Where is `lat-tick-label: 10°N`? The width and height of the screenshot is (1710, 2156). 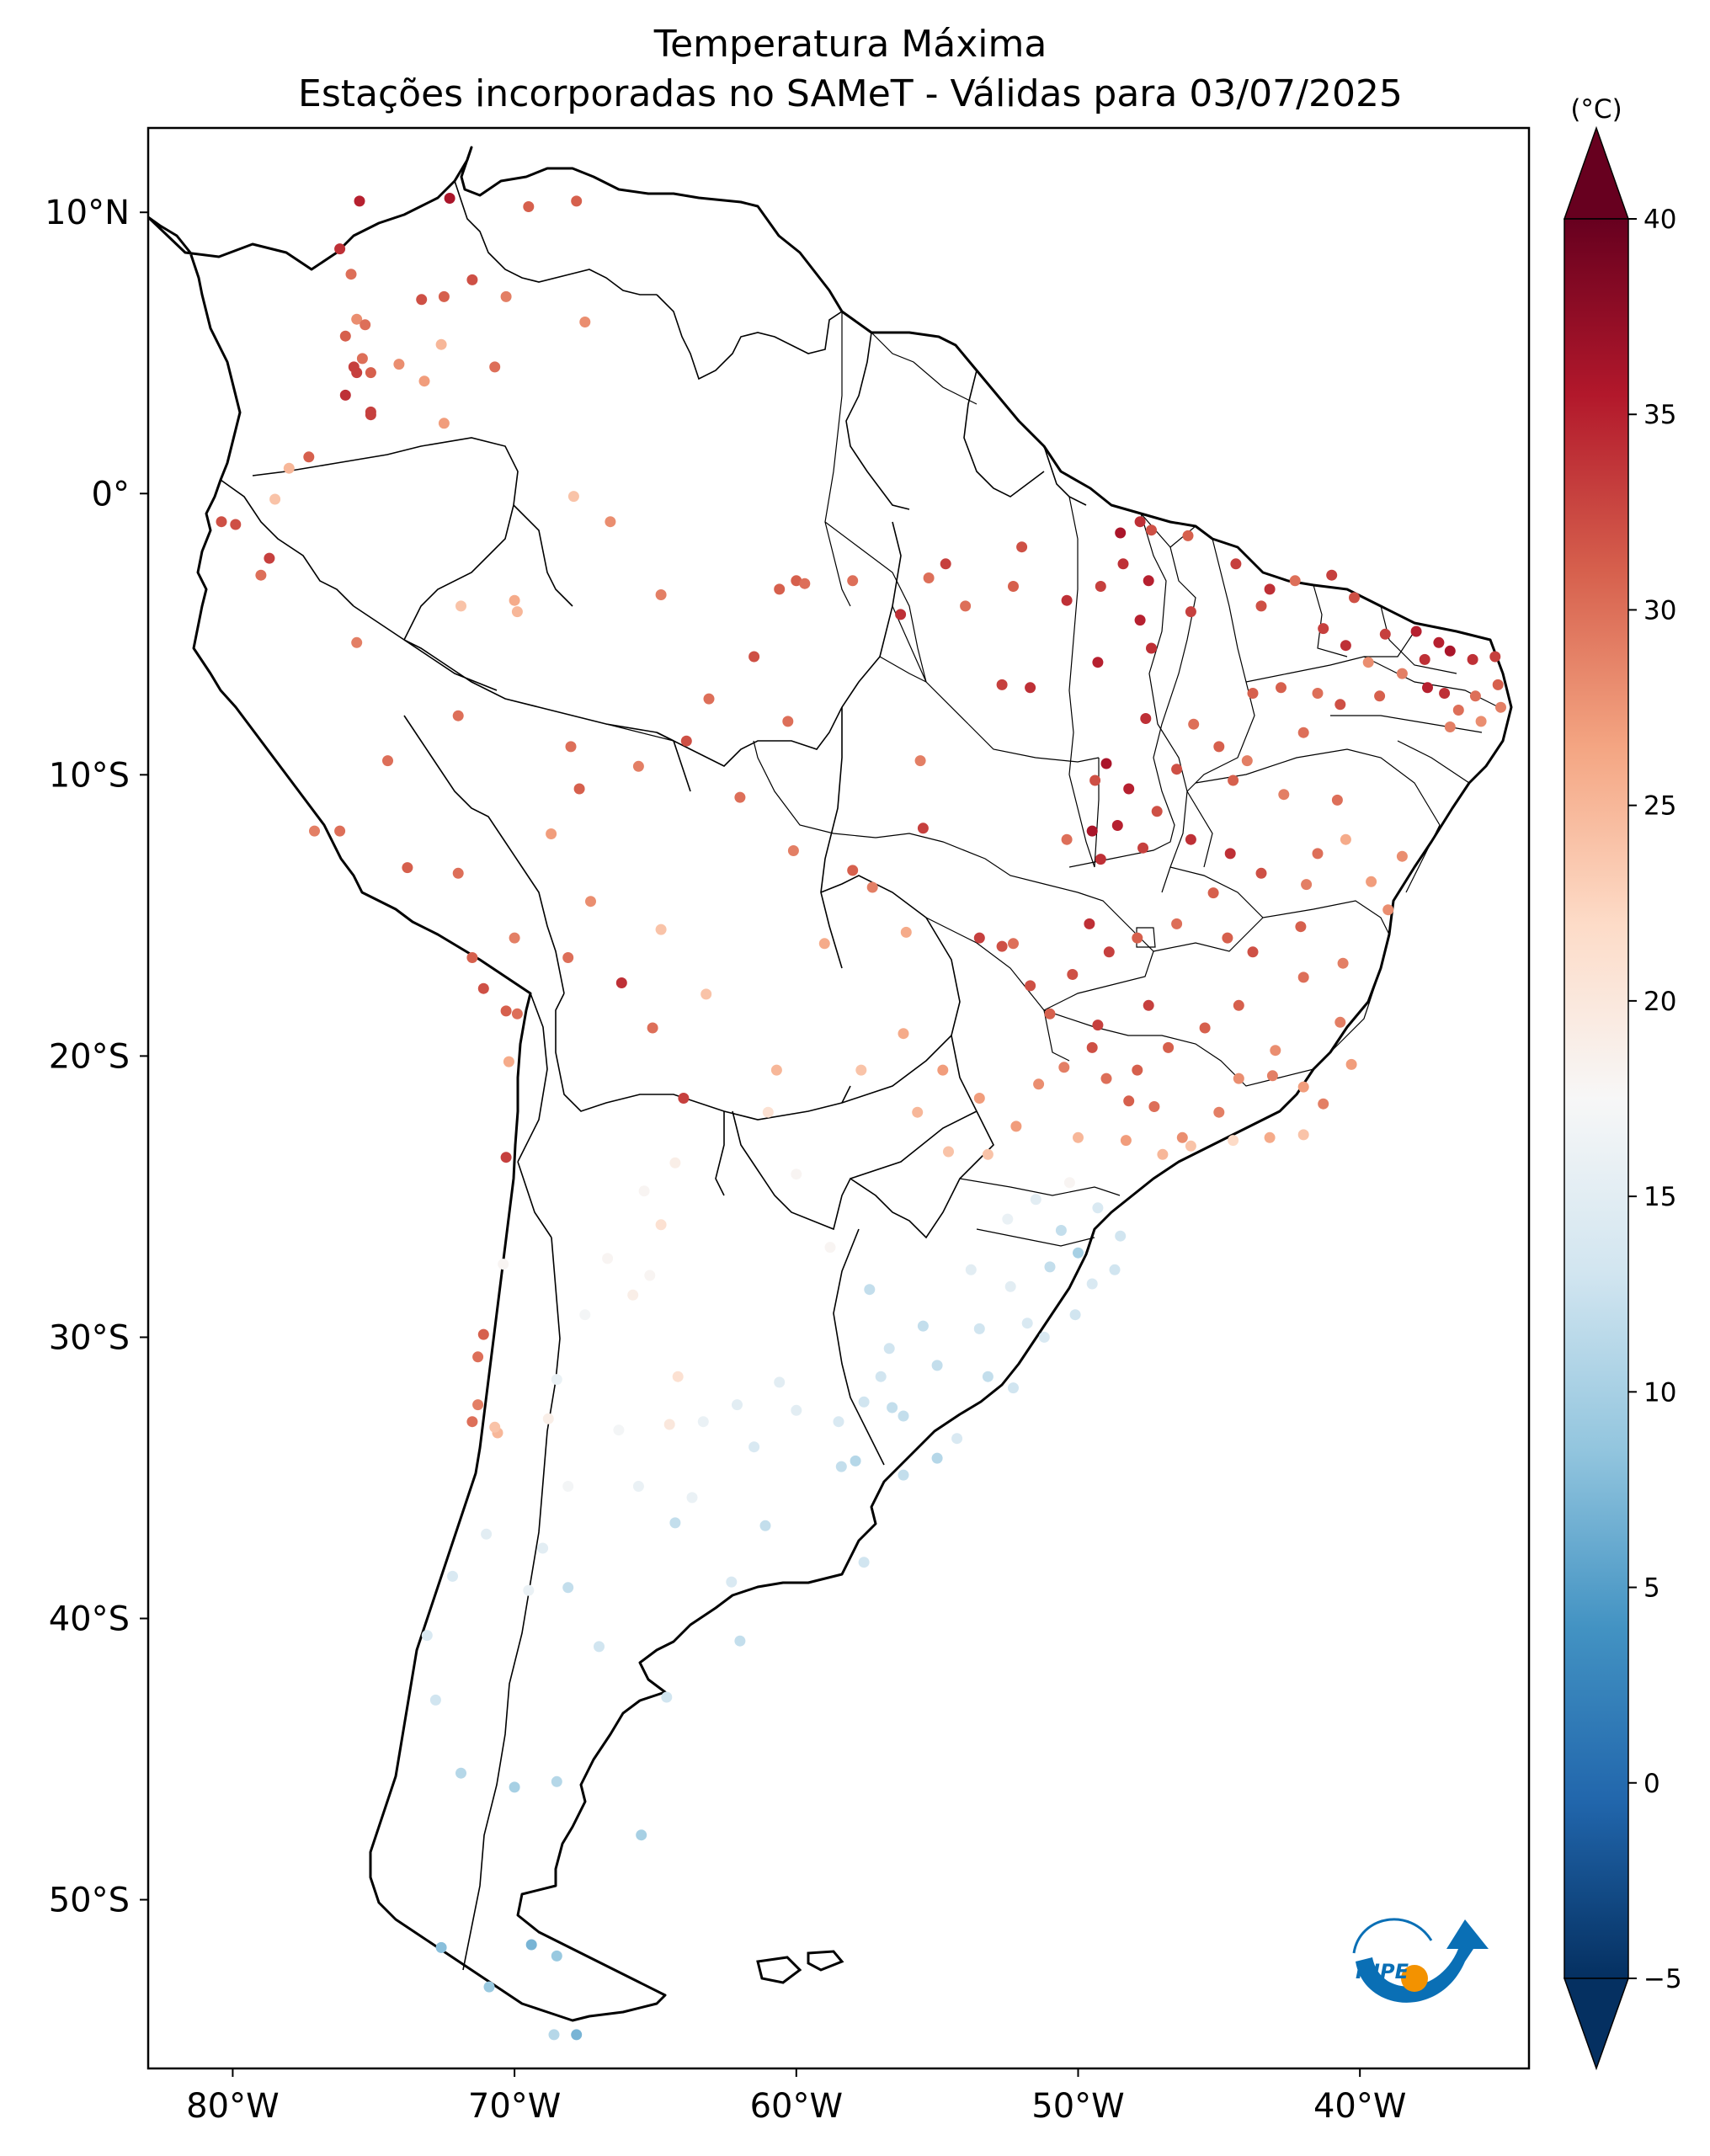
lat-tick-label: 10°N is located at coordinates (87, 213).